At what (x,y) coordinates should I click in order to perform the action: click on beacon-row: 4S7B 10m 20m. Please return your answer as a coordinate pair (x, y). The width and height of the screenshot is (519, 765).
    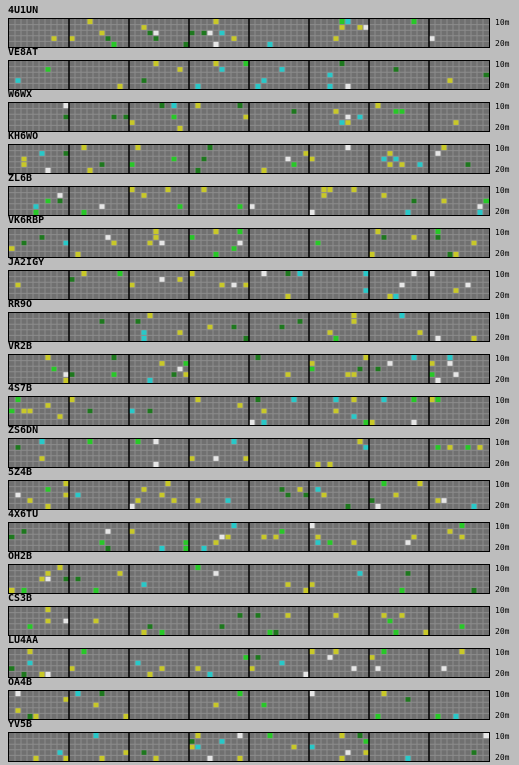
    Looking at the image, I should click on (259, 404).